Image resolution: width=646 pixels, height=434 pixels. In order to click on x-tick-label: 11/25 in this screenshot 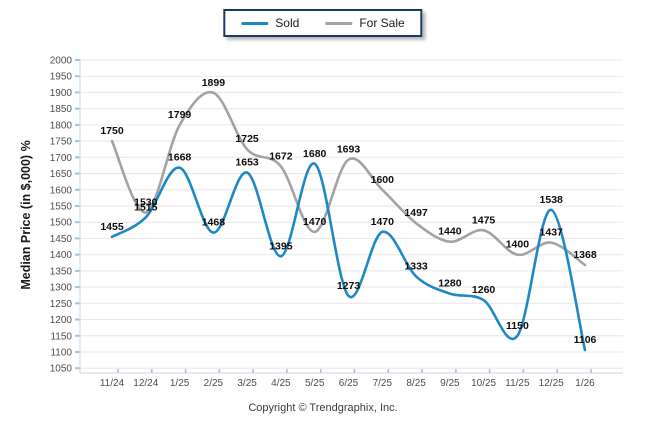, I will do `click(517, 383)`.